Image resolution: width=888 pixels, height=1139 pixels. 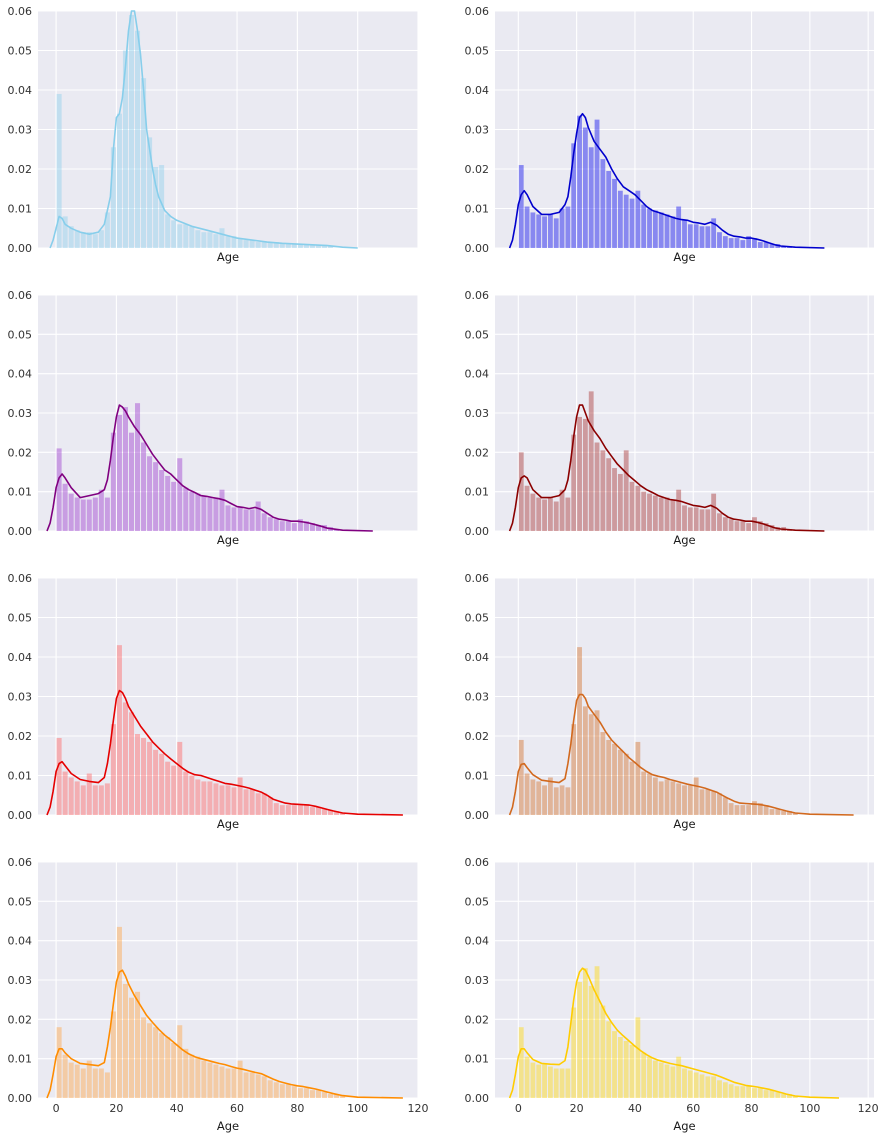 What do you see at coordinates (518, 1108) in the screenshot?
I see `x-tick-label: 0` at bounding box center [518, 1108].